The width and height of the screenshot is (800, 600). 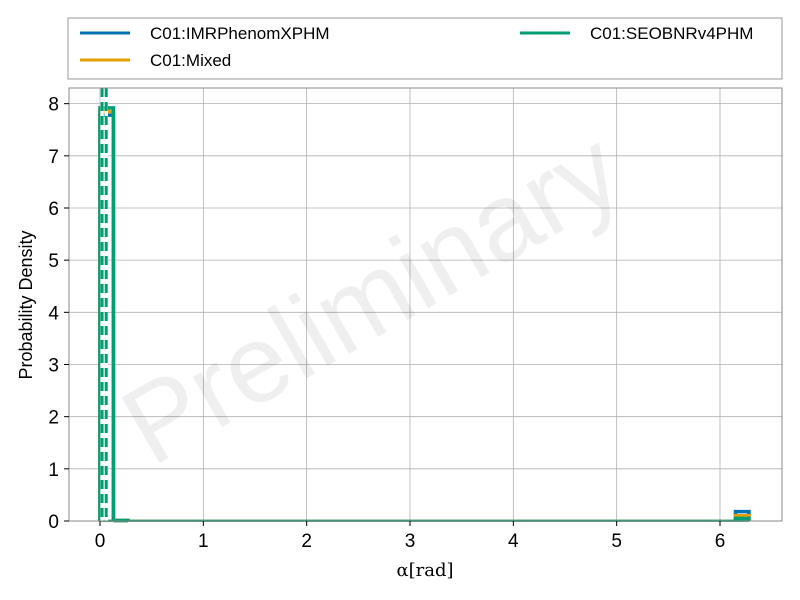 I want to click on x-tick-label: 1, so click(x=203, y=541).